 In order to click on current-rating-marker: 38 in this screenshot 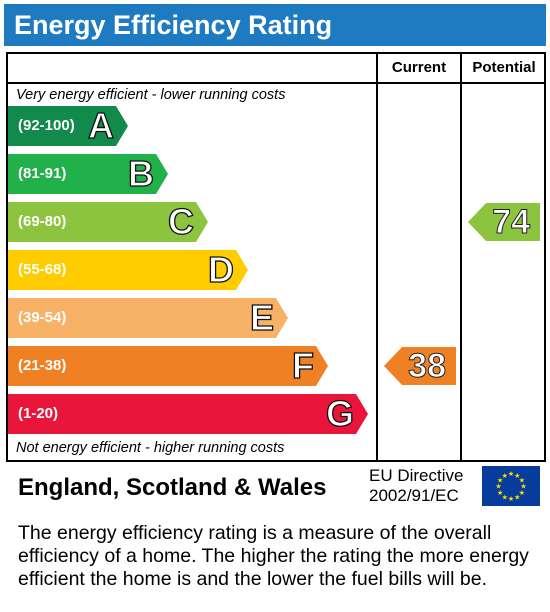, I will do `click(420, 366)`.